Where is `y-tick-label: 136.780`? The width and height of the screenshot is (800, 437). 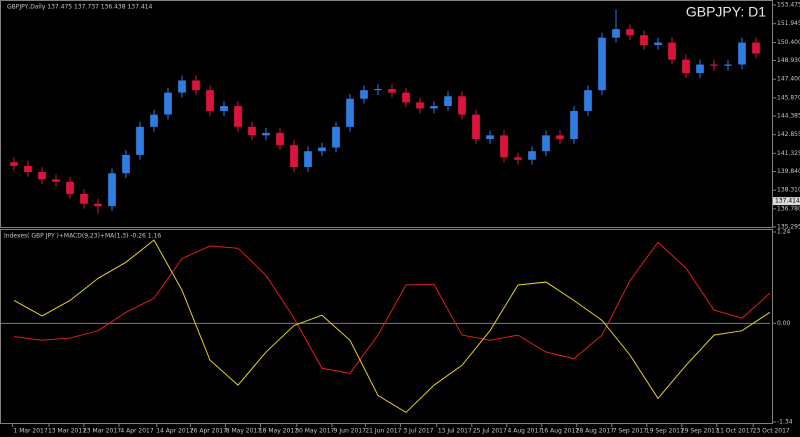 y-tick-label: 136.780 is located at coordinates (788, 208).